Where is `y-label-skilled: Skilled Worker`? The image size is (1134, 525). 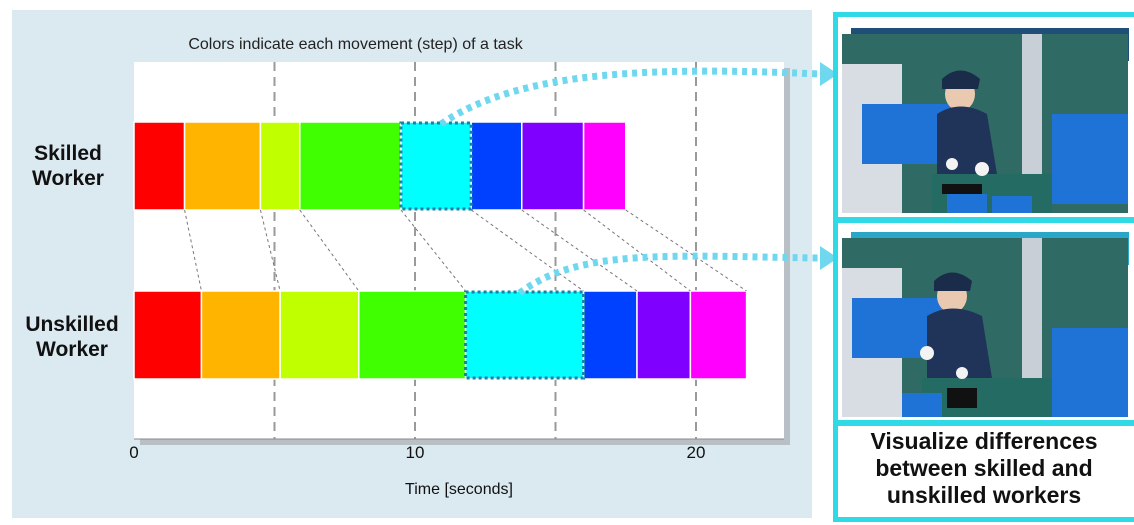 y-label-skilled: Skilled Worker is located at coordinates (68, 166).